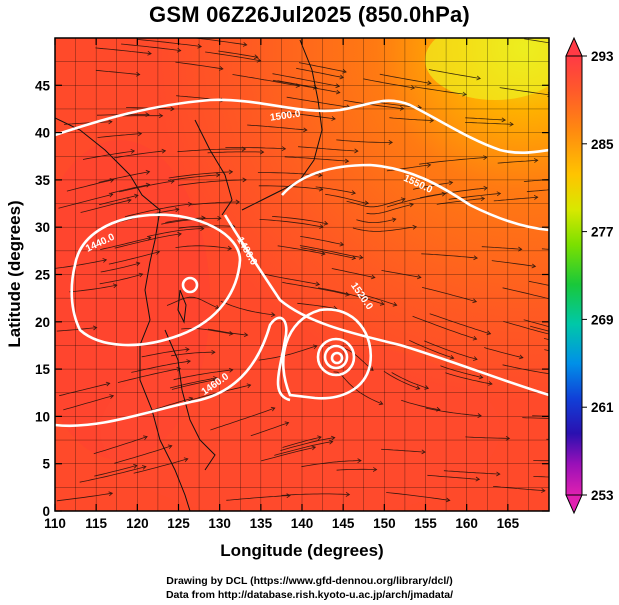 The image size is (619, 605). What do you see at coordinates (574, 504) in the screenshot?
I see `colorbar-bottom-triangle` at bounding box center [574, 504].